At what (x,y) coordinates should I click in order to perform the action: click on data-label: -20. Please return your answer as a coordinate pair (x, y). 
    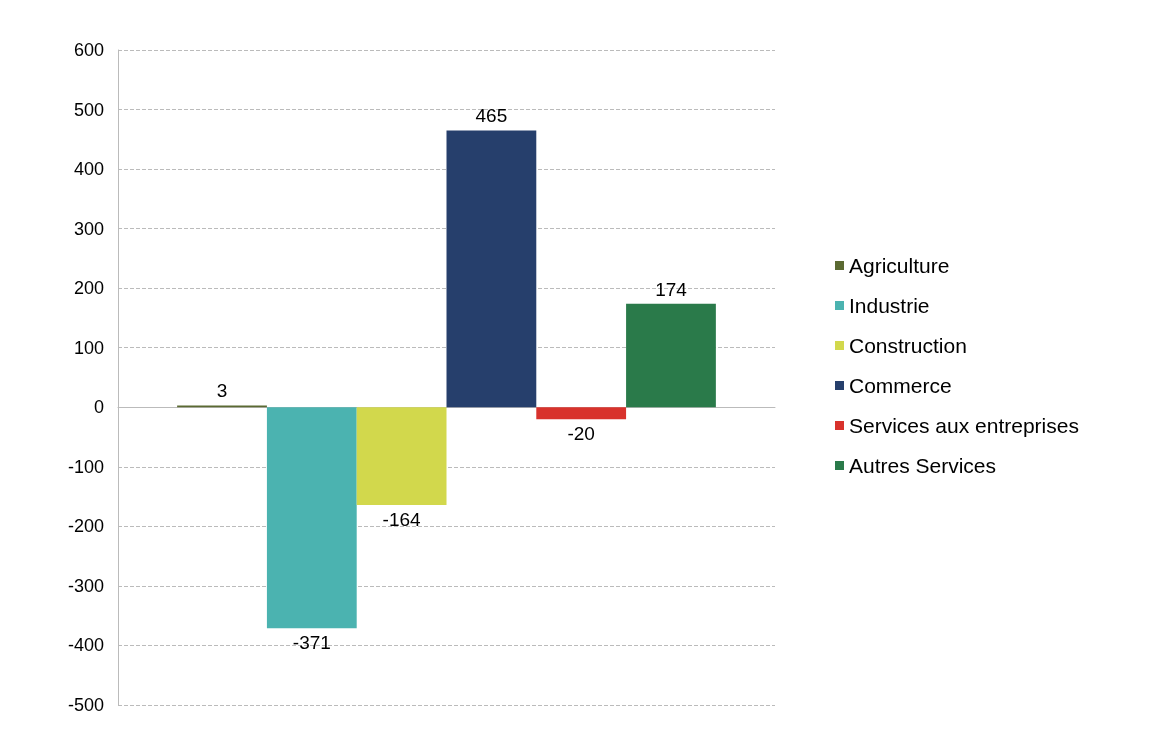
    Looking at the image, I should click on (581, 434).